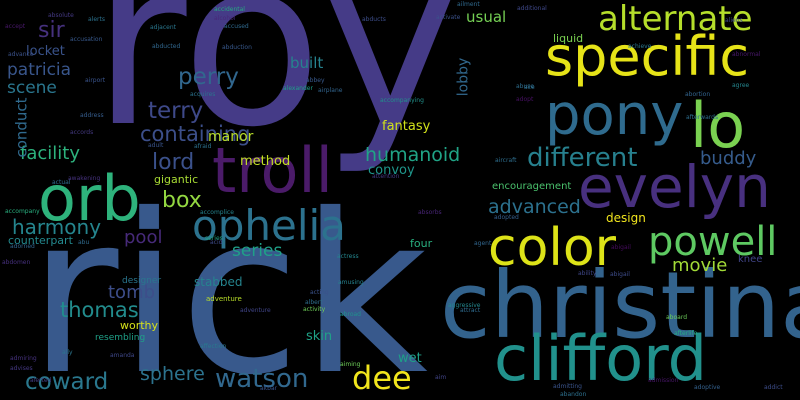  I want to click on word: gigantic, so click(176, 179).